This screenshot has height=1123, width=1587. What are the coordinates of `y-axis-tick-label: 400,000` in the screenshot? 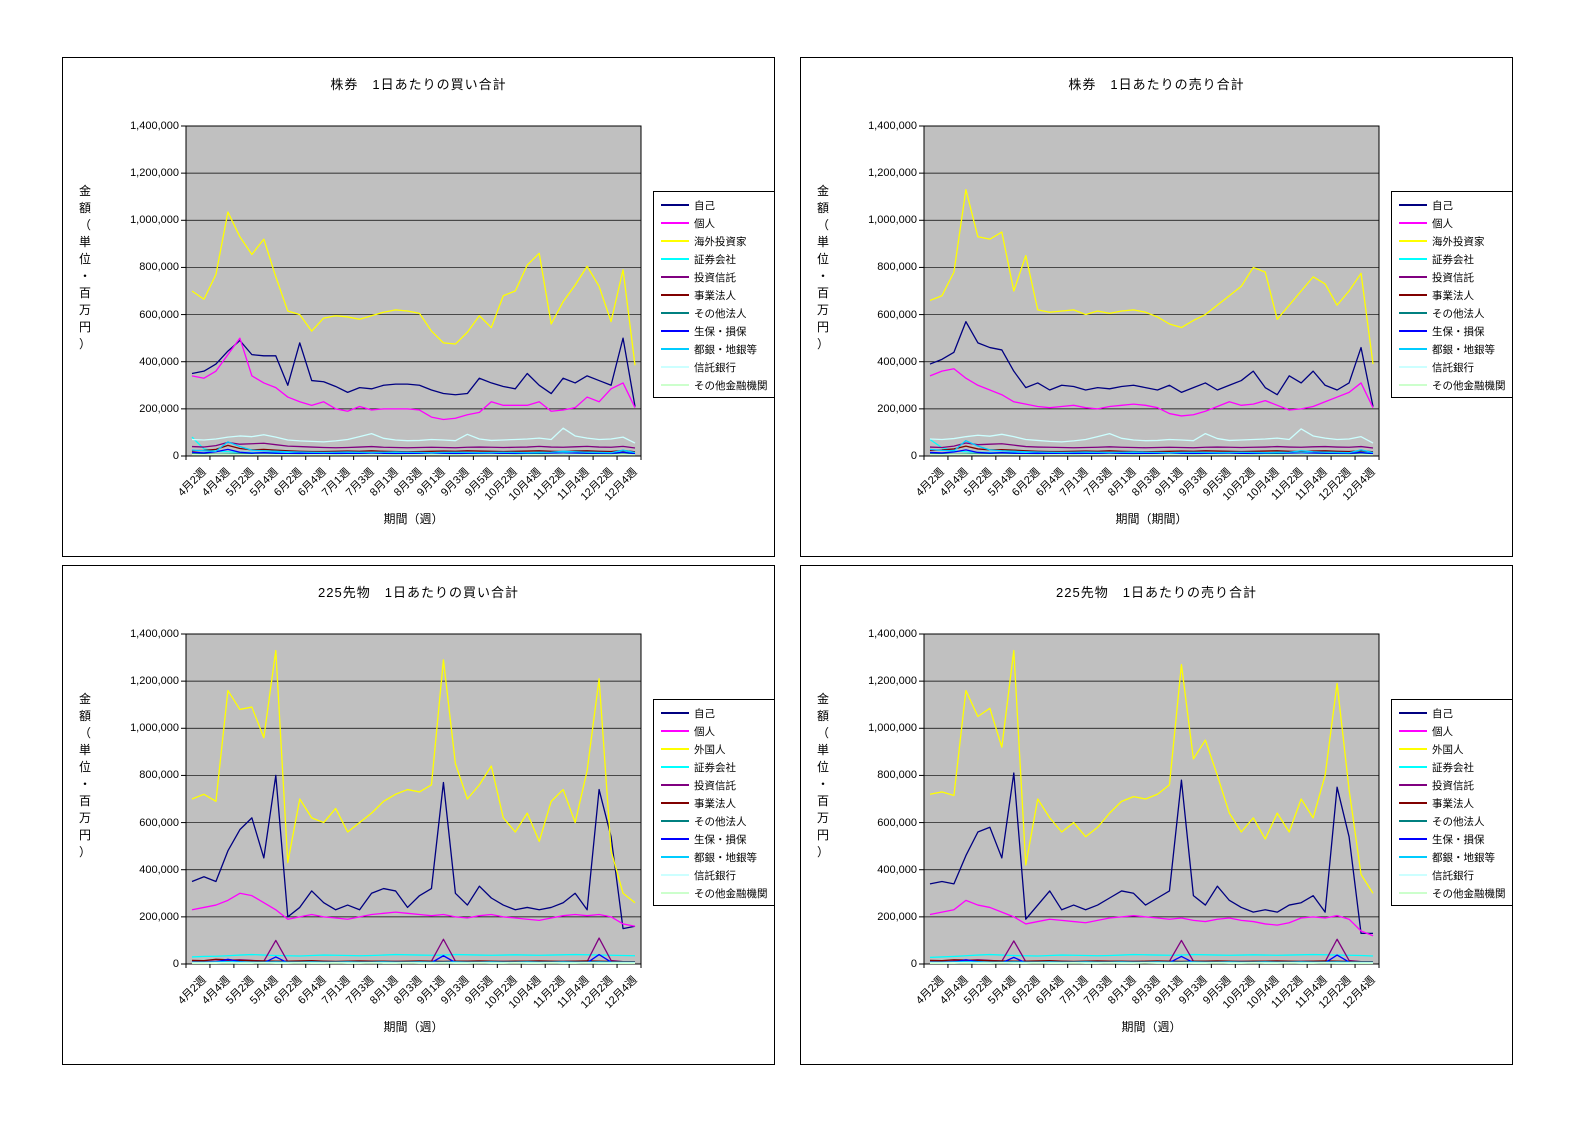 It's located at (897, 869).